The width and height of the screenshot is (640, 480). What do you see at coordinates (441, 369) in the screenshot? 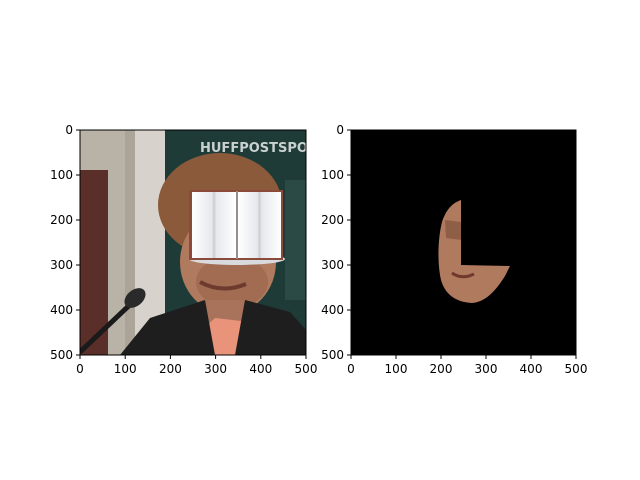
I see `right-xtick-label: 200` at bounding box center [441, 369].